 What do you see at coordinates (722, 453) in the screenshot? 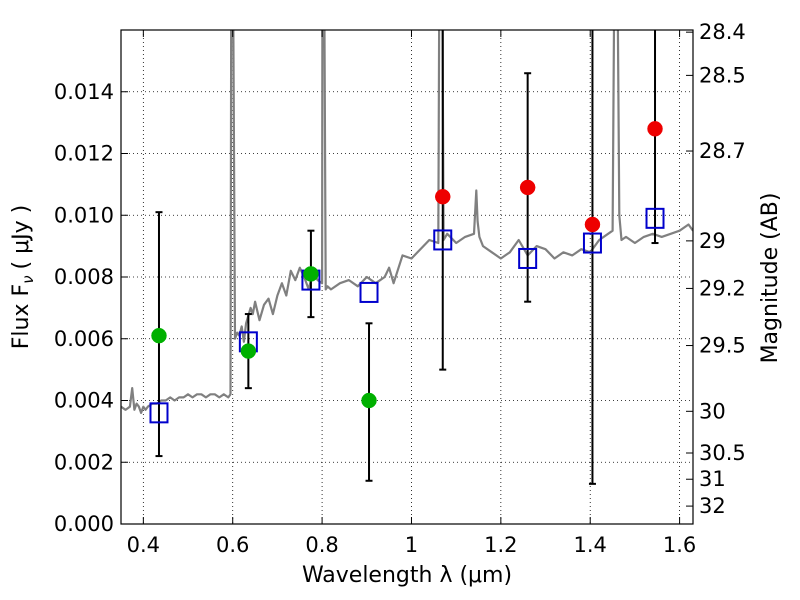
I see `y2-tick-label: 30.5` at bounding box center [722, 453].